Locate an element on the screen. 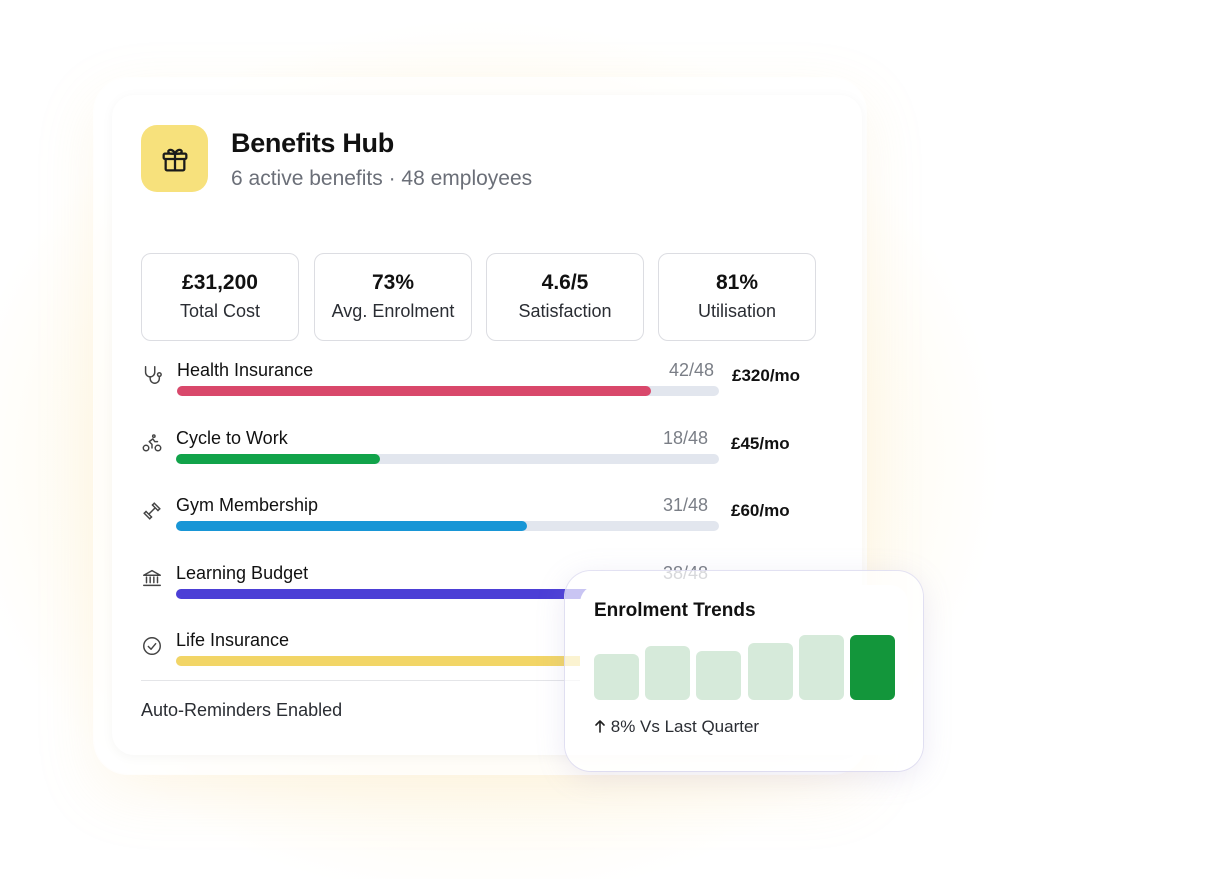 The height and width of the screenshot is (879, 1212). stat-label: Total Cost is located at coordinates (220, 311).